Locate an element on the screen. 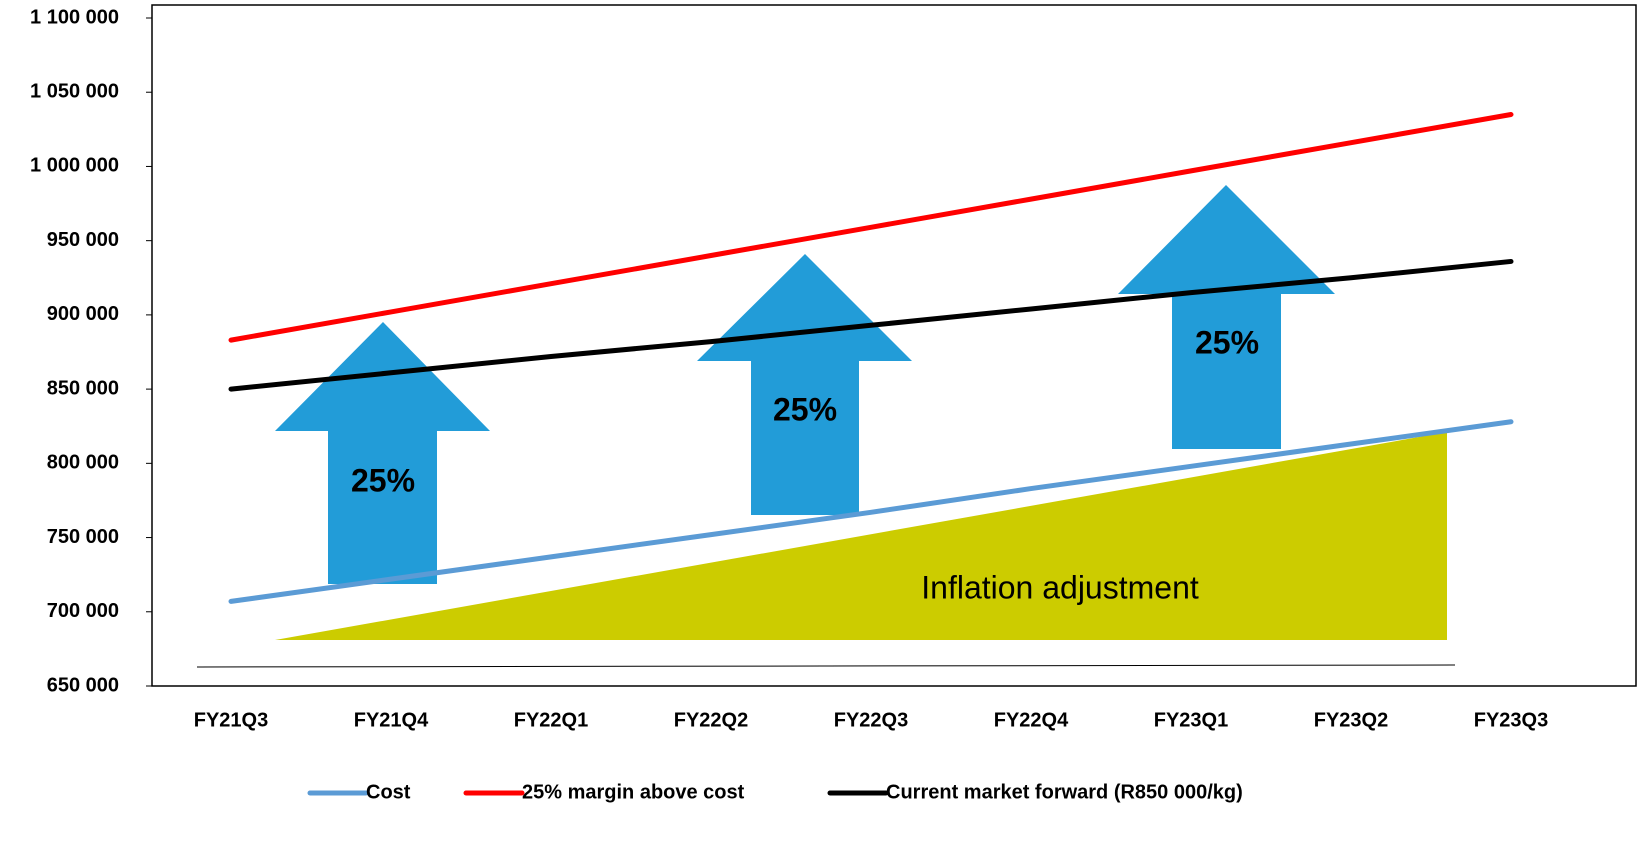 Image resolution: width=1637 pixels, height=842 pixels. x-tick-label: FY22Q3 is located at coordinates (871, 720).